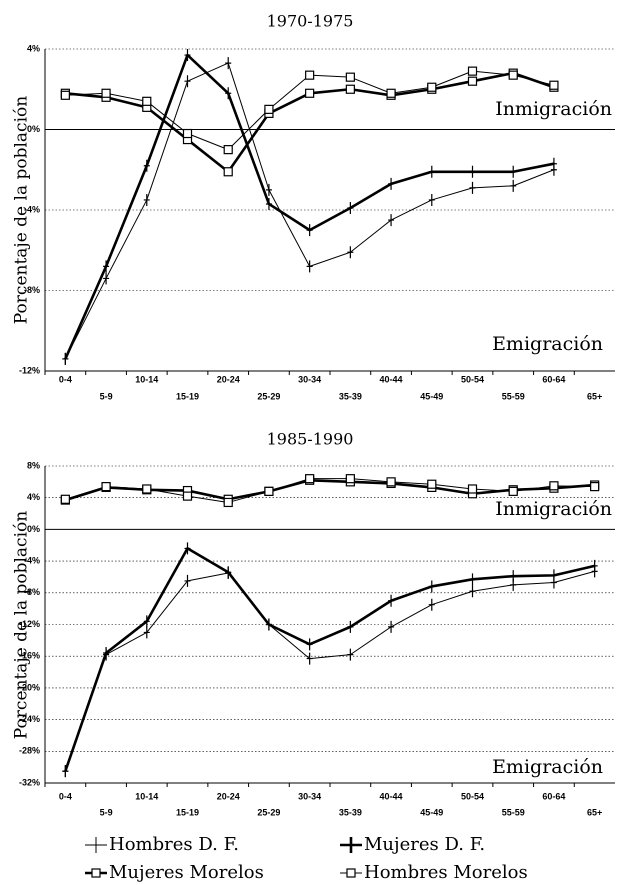 This screenshot has height=885, width=618. What do you see at coordinates (472, 796) in the screenshot?
I see `x-tick-label: 50-54` at bounding box center [472, 796].